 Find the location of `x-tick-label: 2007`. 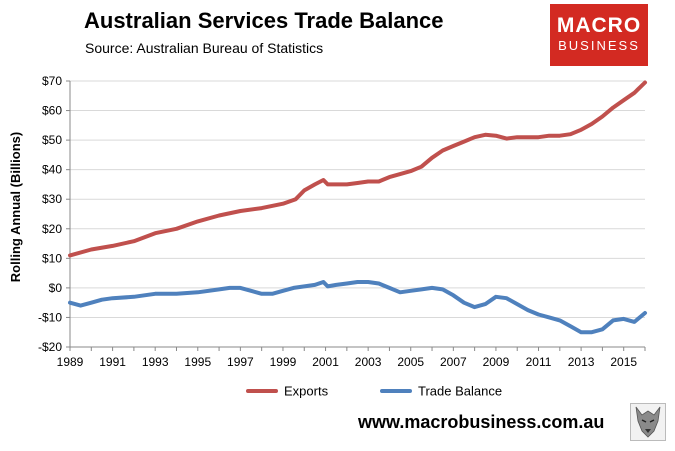

x-tick-label: 2007 is located at coordinates (453, 362).